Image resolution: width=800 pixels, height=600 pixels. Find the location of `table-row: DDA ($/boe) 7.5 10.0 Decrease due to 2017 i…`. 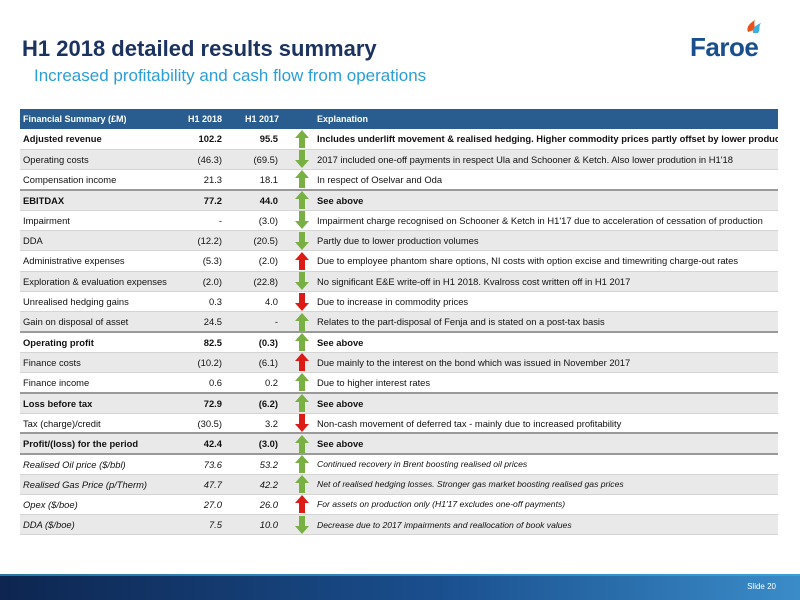

table-row: DDA ($/boe) 7.5 10.0 Decrease due to 2017 i… is located at coordinates (399, 525).